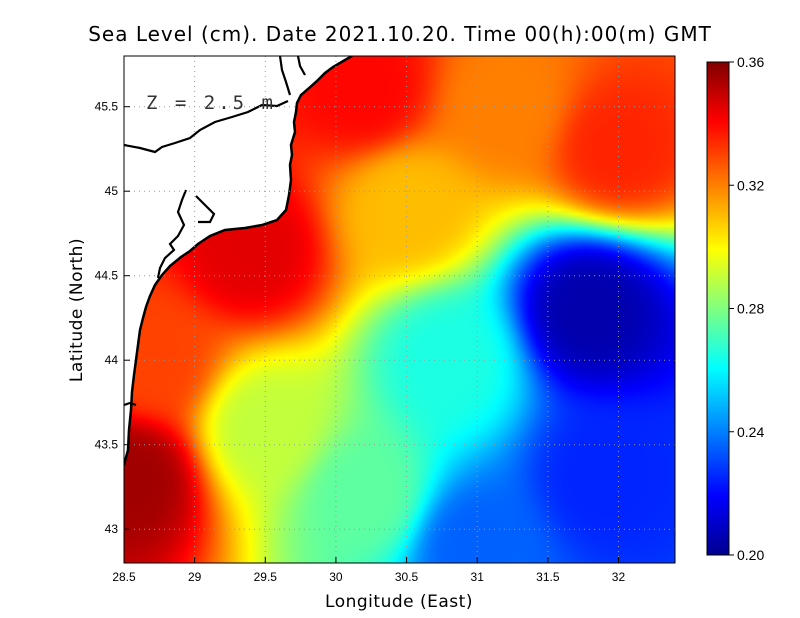  What do you see at coordinates (107, 276) in the screenshot?
I see `y-tick-label: 44.5` at bounding box center [107, 276].